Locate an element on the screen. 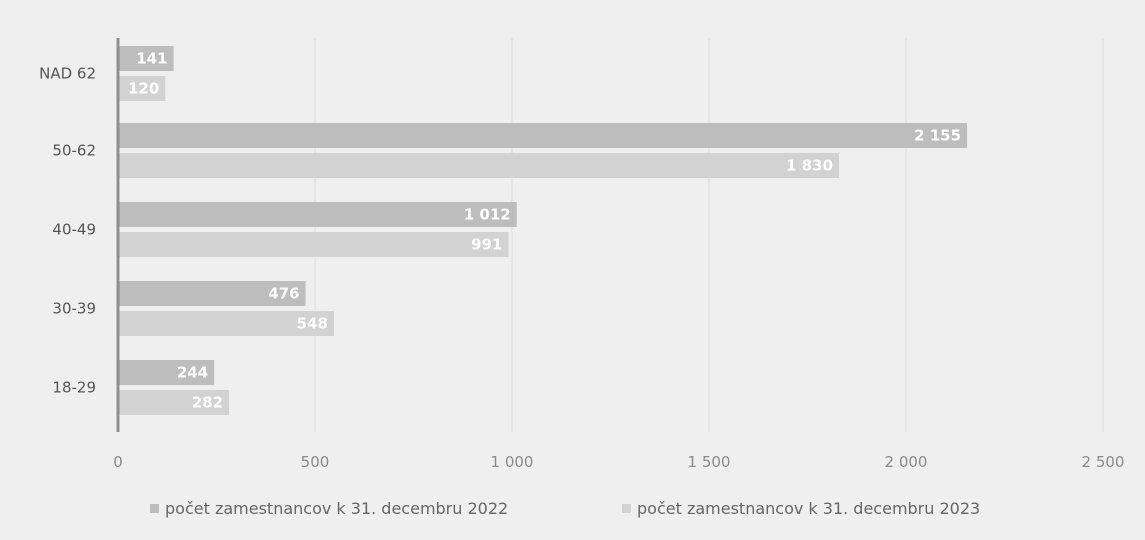 This screenshot has width=1145, height=540. data-label: 120 is located at coordinates (143, 89).